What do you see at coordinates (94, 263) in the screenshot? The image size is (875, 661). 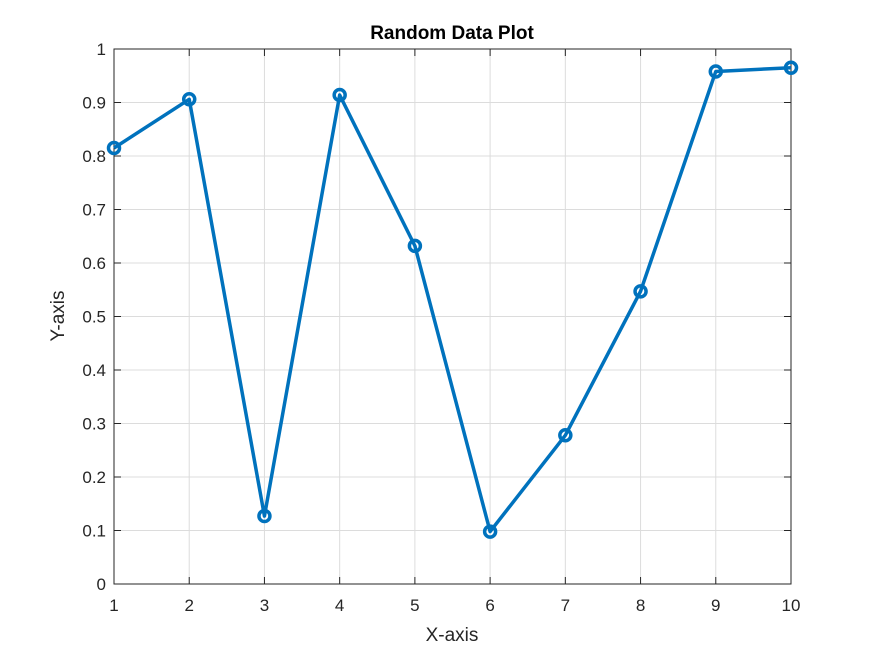 I see `y-tick-label: 0.6` at bounding box center [94, 263].